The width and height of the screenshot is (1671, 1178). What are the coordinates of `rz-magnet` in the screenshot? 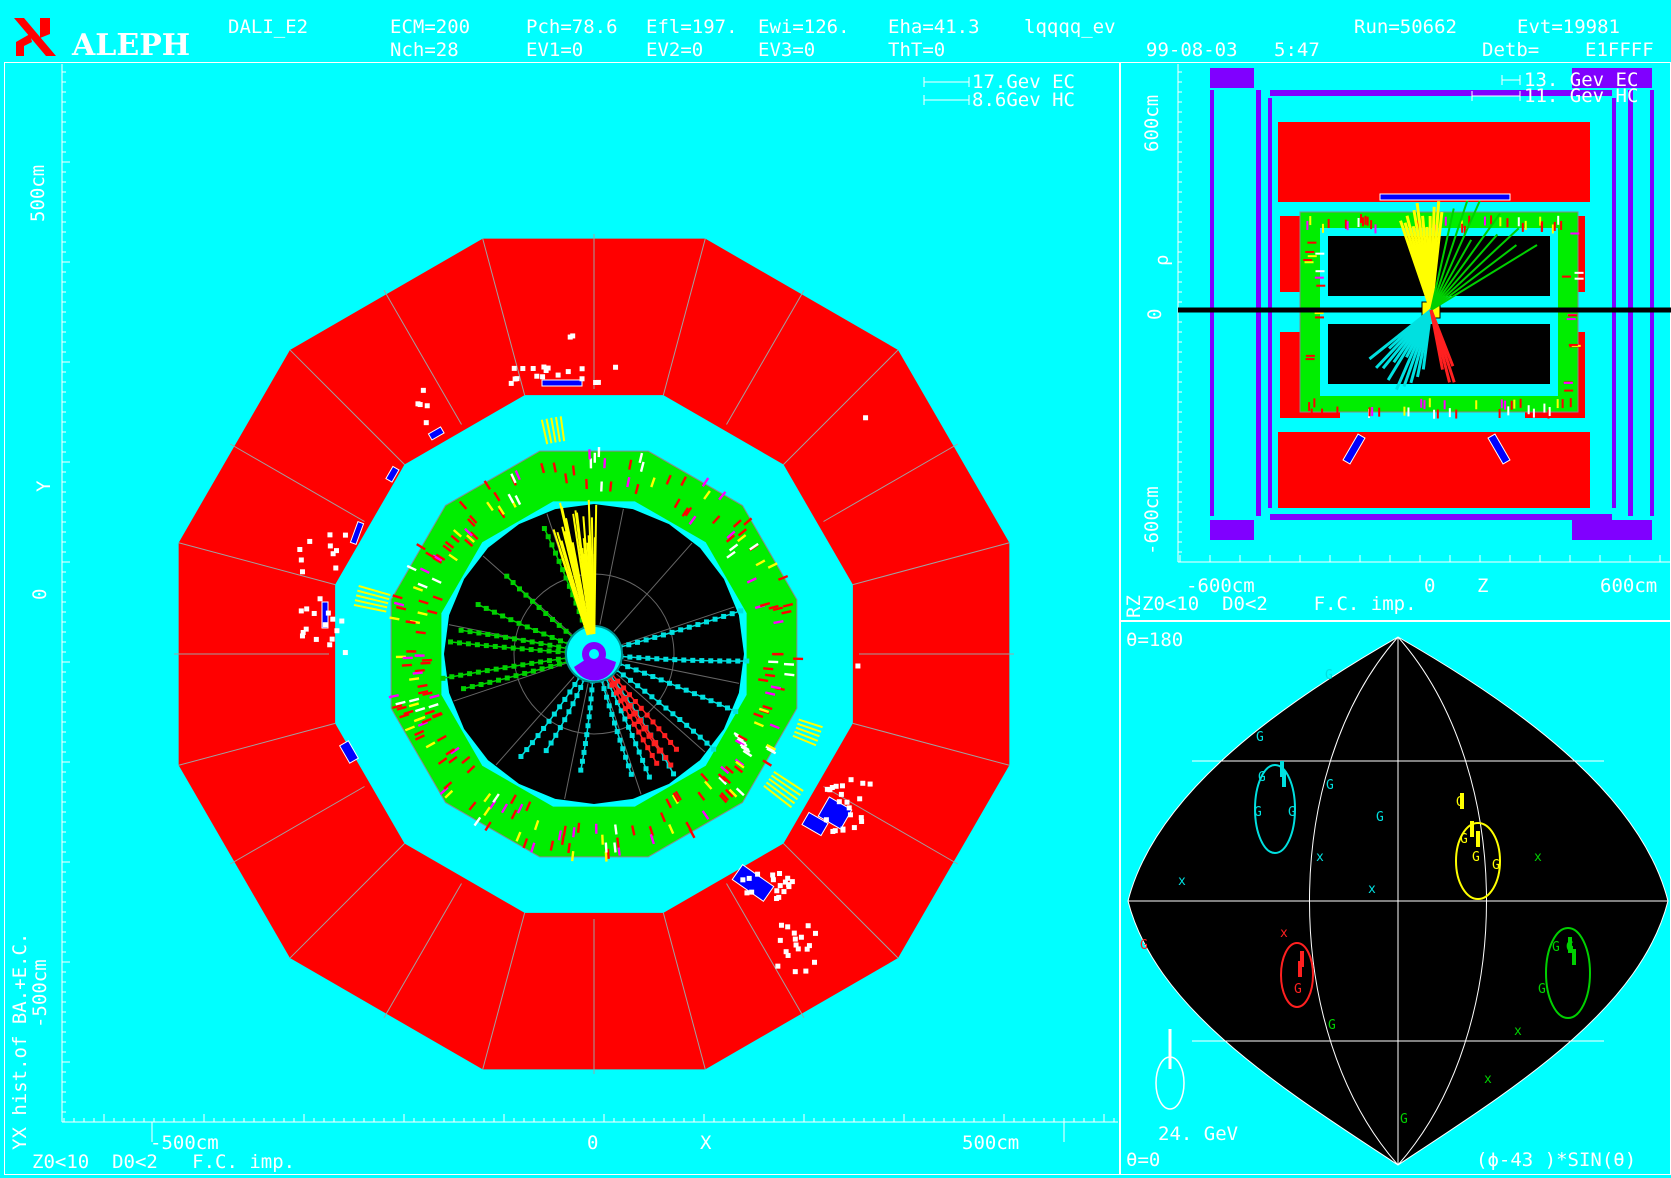 It's located at (1432, 304).